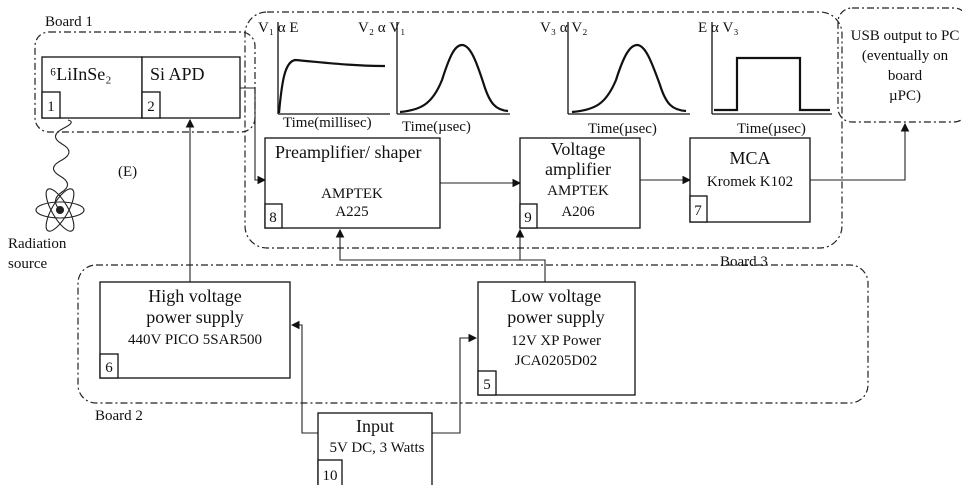 Image resolution: width=962 pixels, height=485 pixels. I want to click on plot-relation: V₃ α V₂, so click(563, 28).